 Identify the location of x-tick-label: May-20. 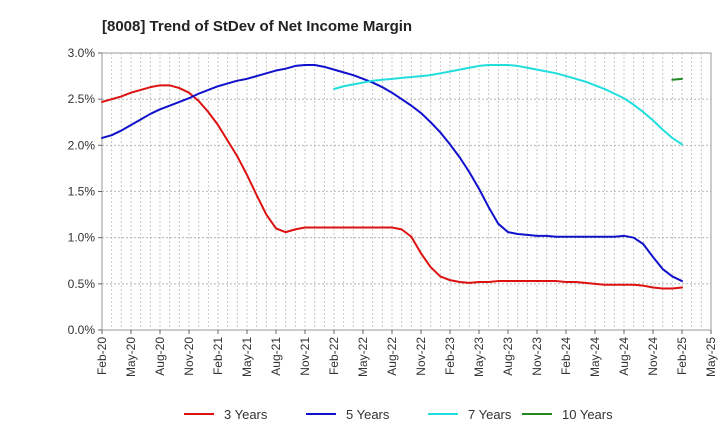
(131, 357).